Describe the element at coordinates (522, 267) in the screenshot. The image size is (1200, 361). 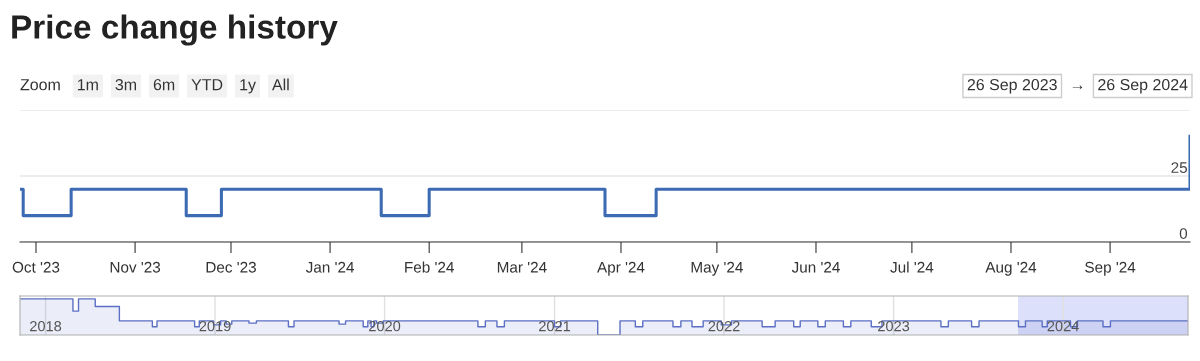
I see `x-tick-label: Mar '24` at that location.